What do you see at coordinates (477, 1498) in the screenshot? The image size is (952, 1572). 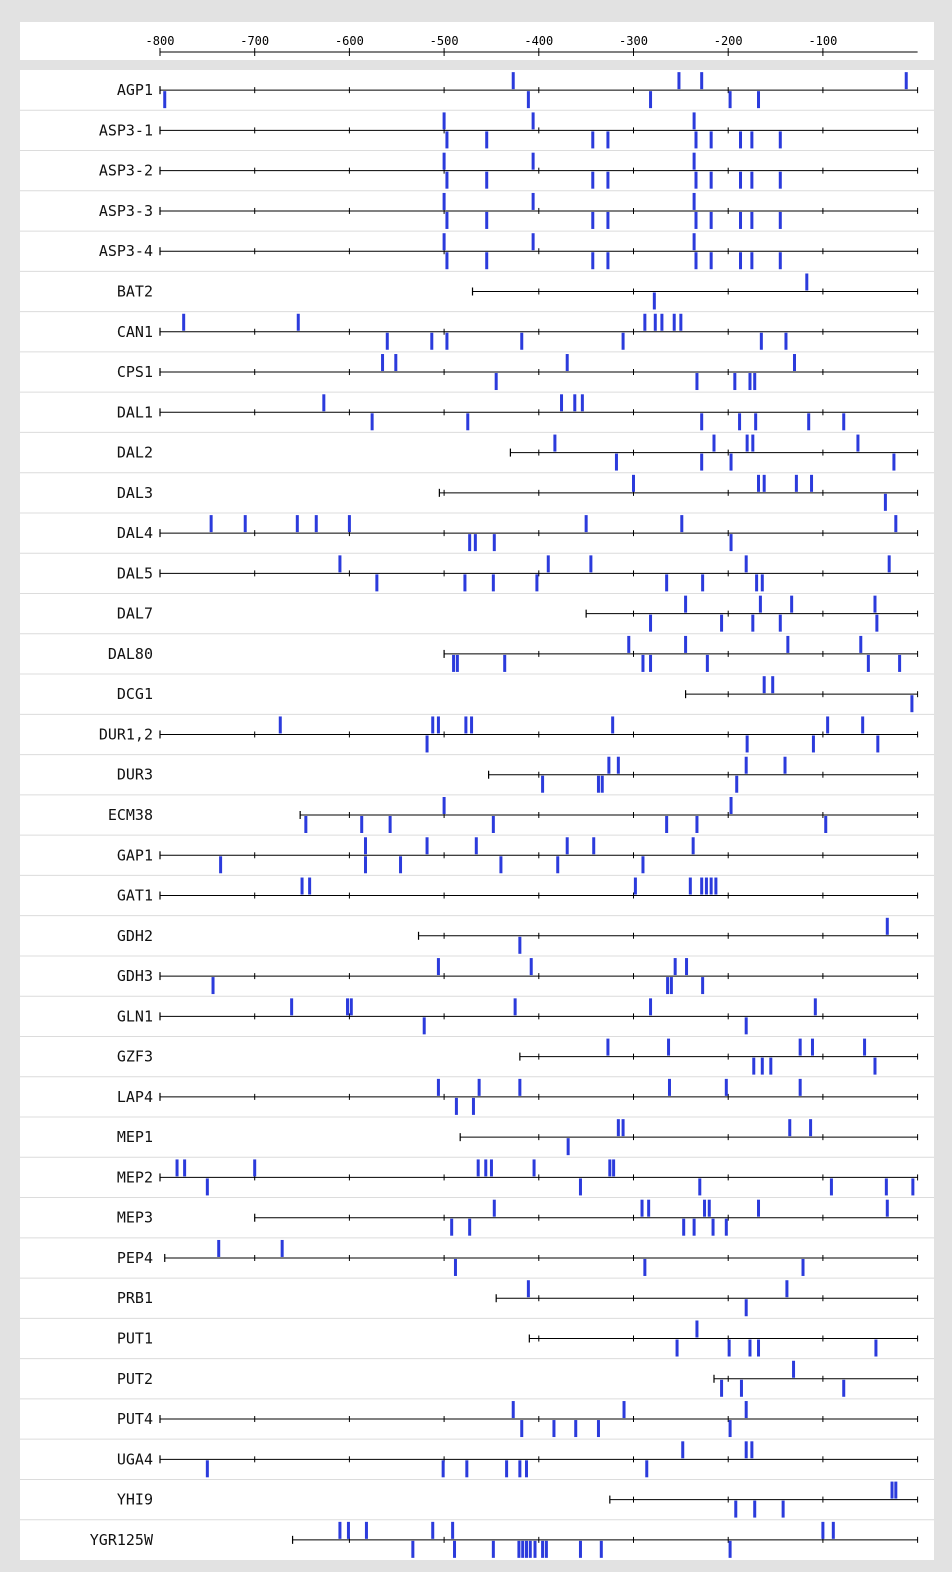 I see `gene-row: YHI9` at bounding box center [477, 1498].